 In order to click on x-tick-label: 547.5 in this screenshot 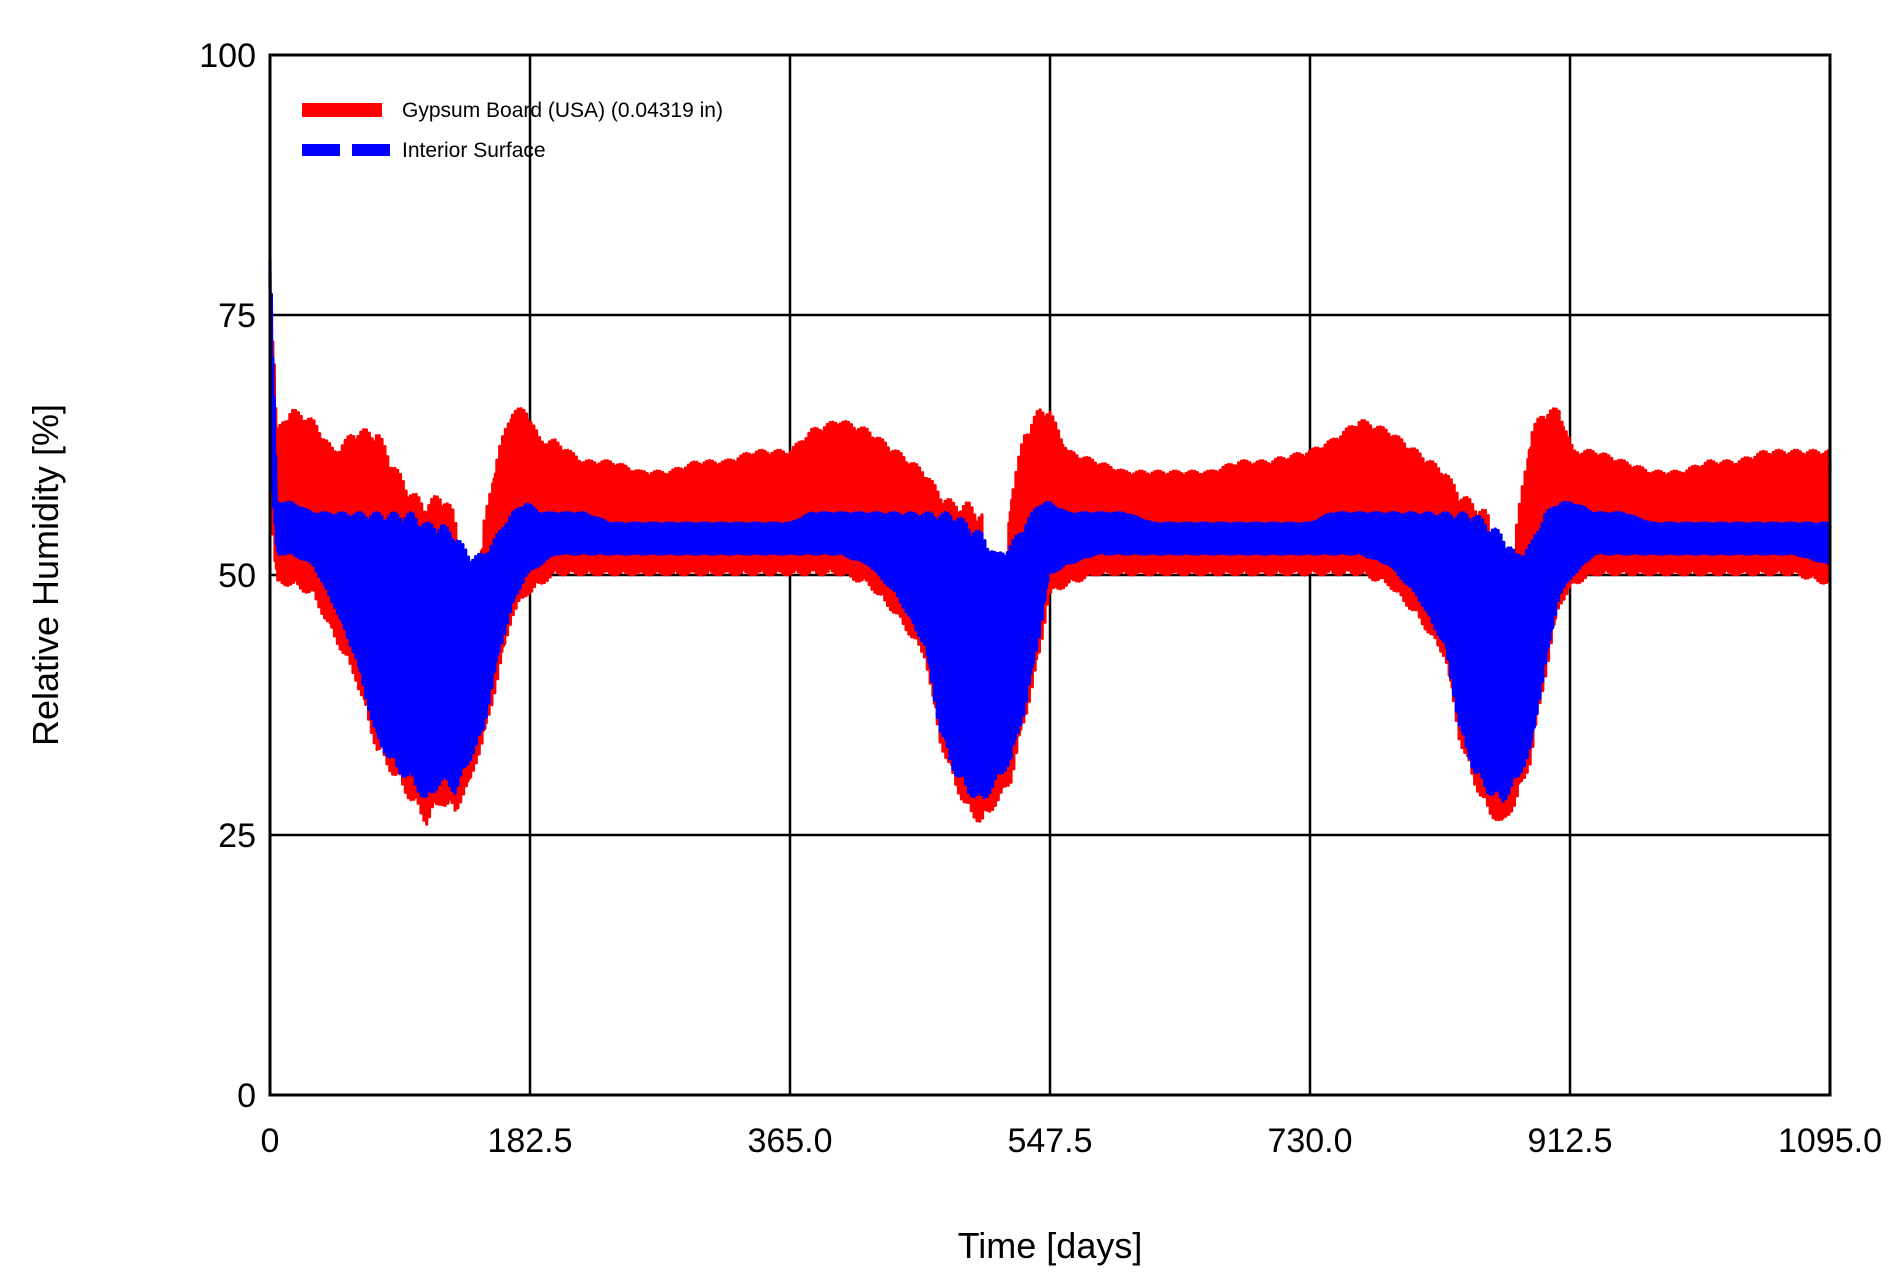, I will do `click(1049, 1141)`.